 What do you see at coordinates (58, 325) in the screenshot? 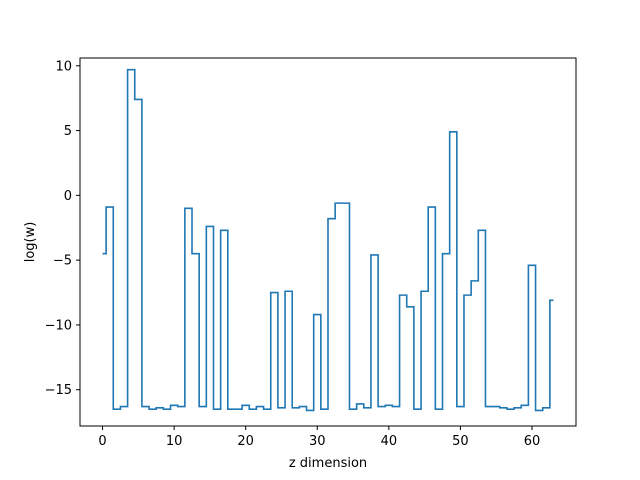
I see `y-tick-label: −10` at bounding box center [58, 325].